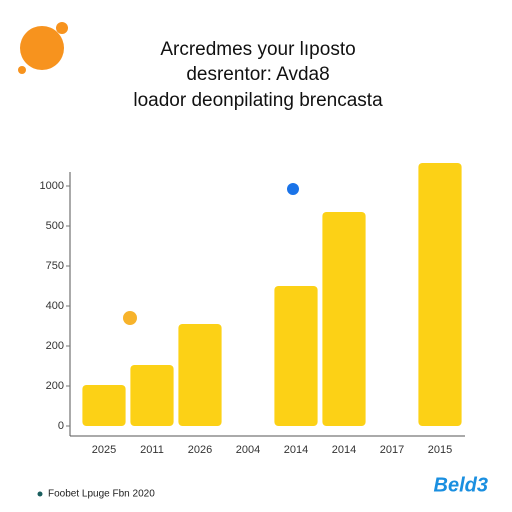  Describe the element at coordinates (42, 48) in the screenshot. I see `logo` at that location.